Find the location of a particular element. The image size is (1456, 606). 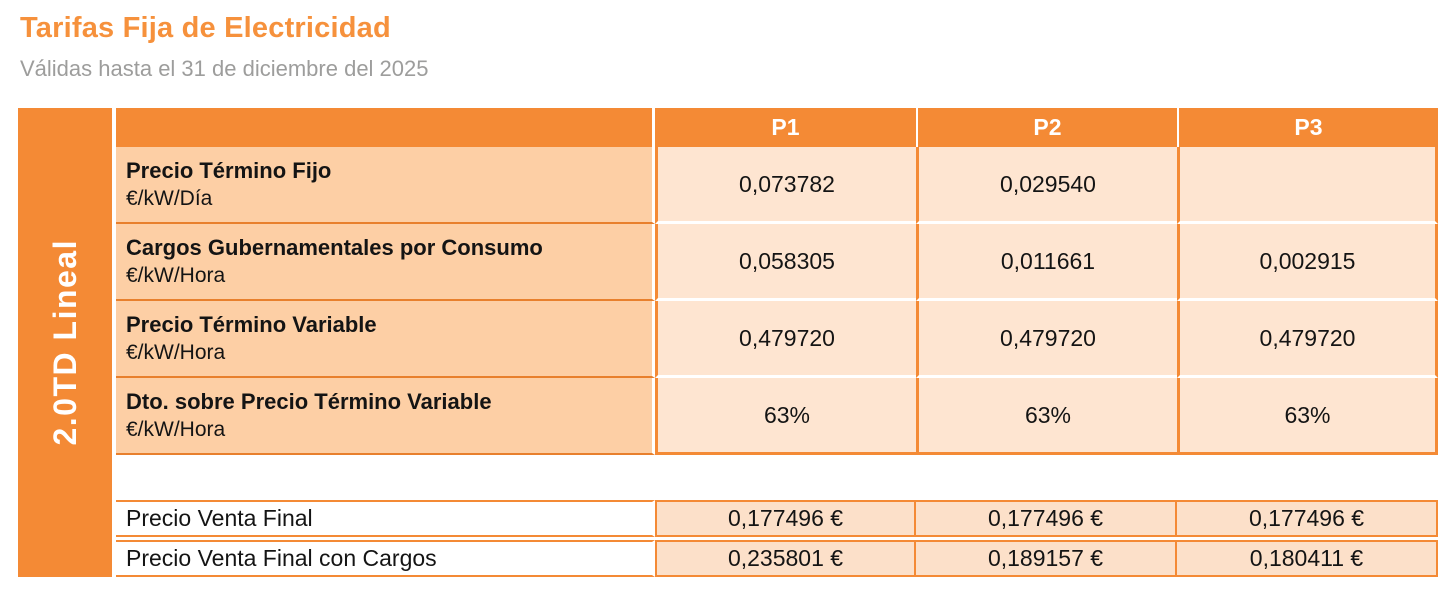

page-title: Tarifas Fija de Electricidad is located at coordinates (205, 28).